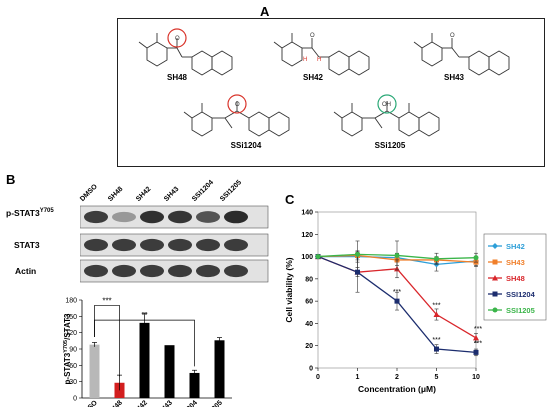 The image size is (550, 409). Describe the element at coordinates (177, 38) in the screenshot. I see `sh48-carbonyl-highlight` at that location.